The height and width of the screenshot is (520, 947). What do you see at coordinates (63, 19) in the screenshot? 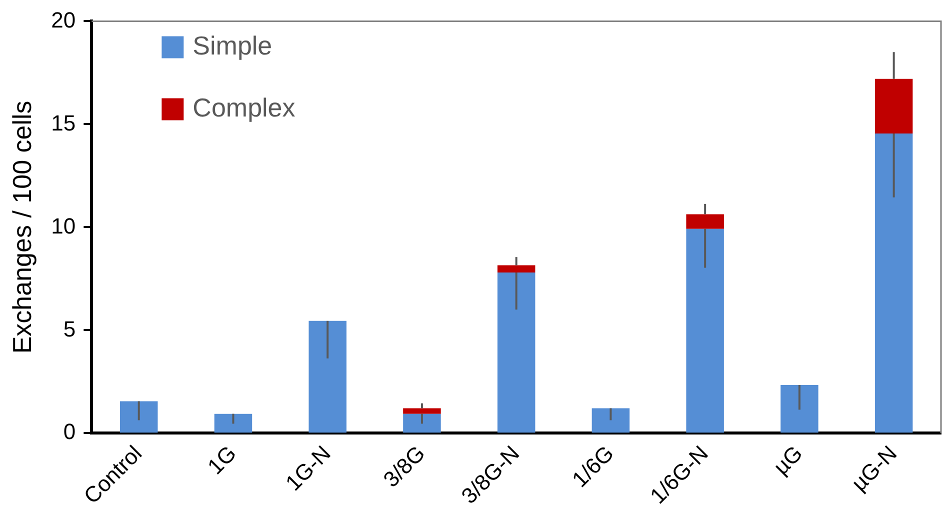
I see `y-tick-label: 20` at bounding box center [63, 19].